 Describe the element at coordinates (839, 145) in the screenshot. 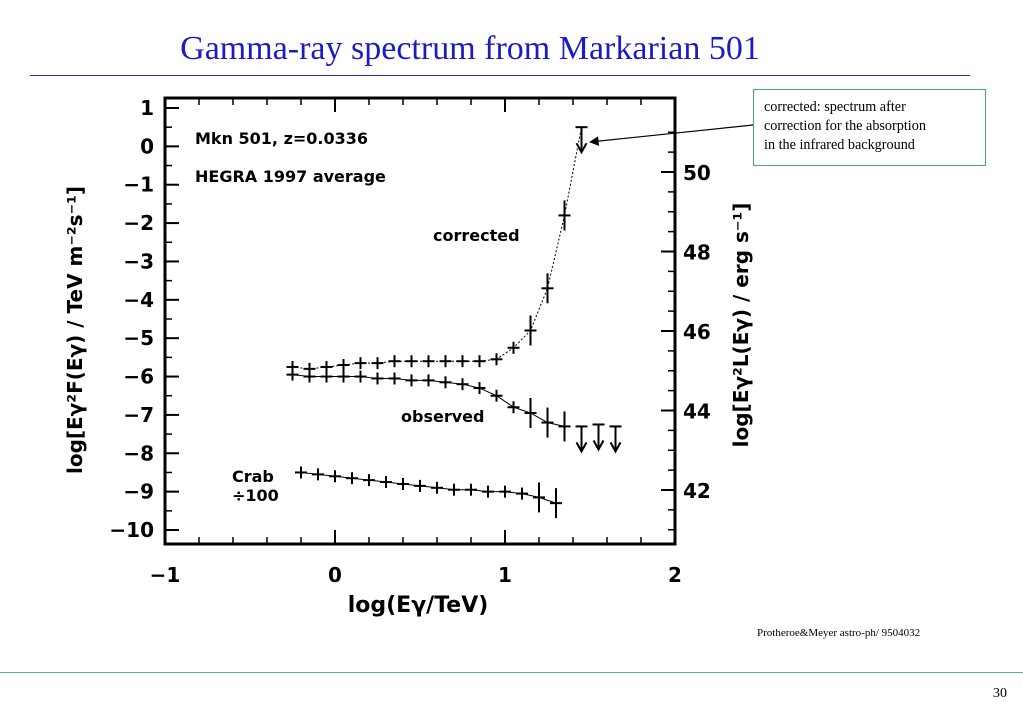

I see `callout-line-3: in the infrared background` at that location.